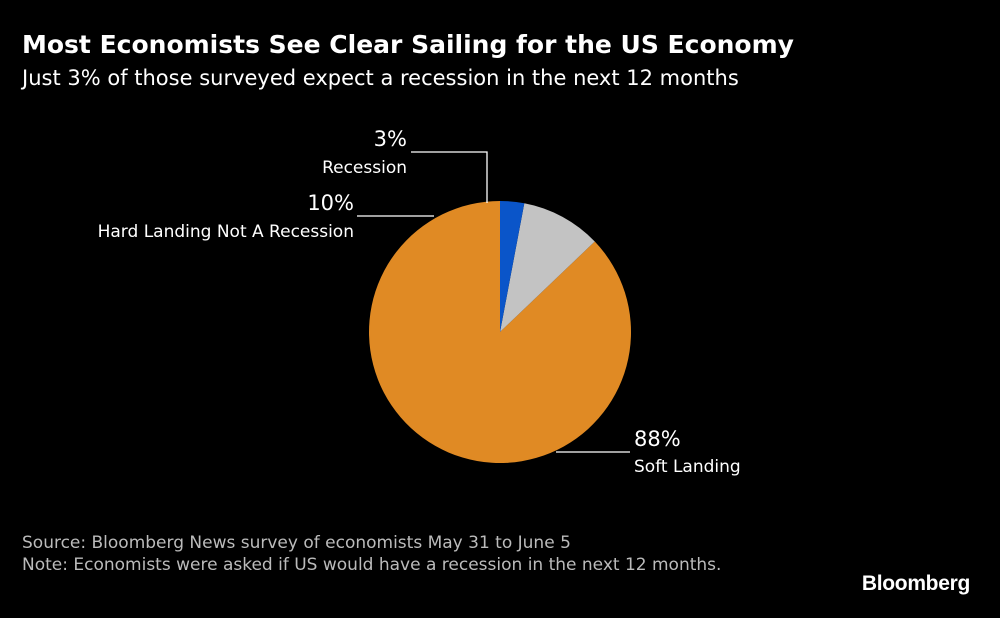 Image resolution: width=1000 pixels, height=618 pixels. Describe the element at coordinates (364, 168) in the screenshot. I see `slice-category-label-recession: Recession` at that location.